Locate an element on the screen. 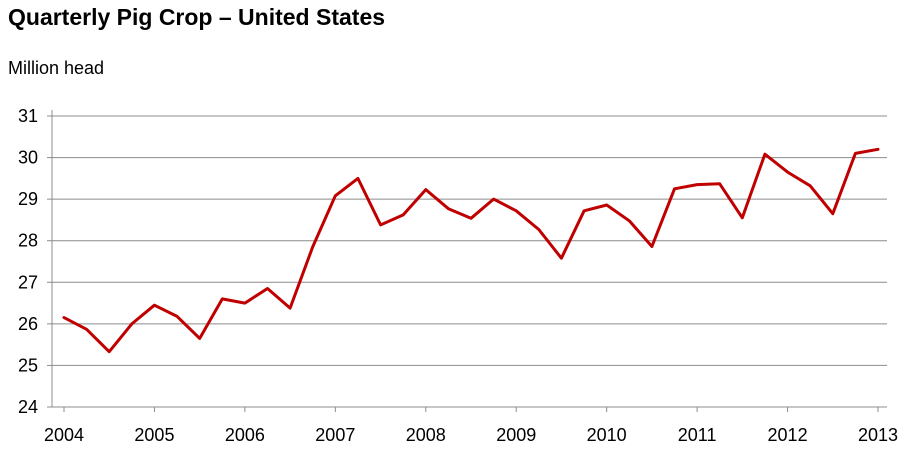  y-tick-label-29: 29 is located at coordinates (28, 199).